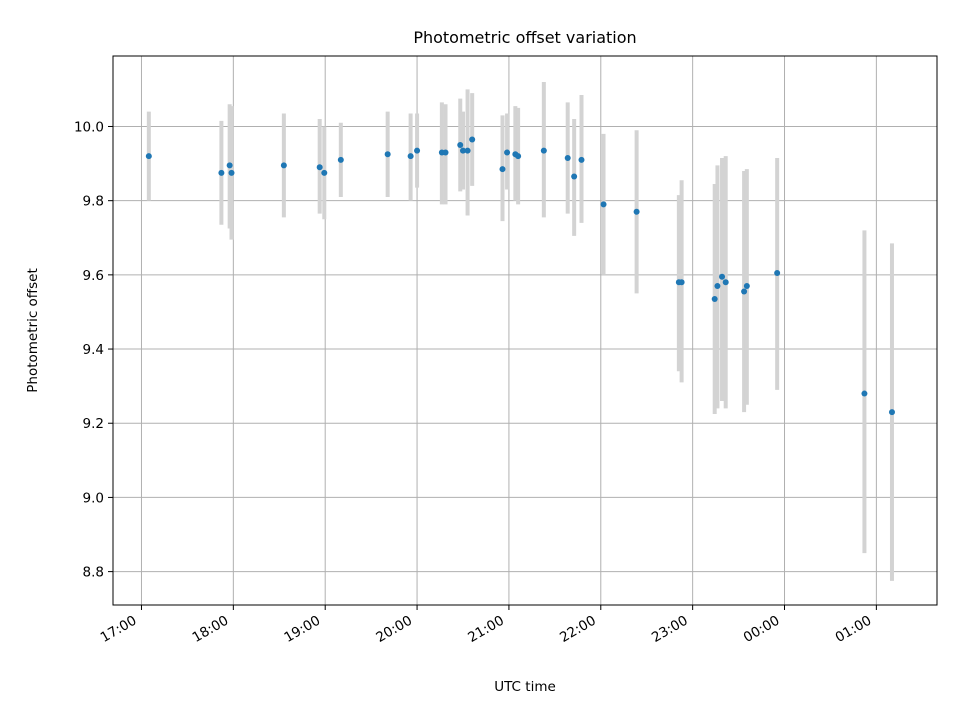 The height and width of the screenshot is (720, 960). What do you see at coordinates (93, 573) in the screenshot?
I see `y-tick-label: 8.8` at bounding box center [93, 573].